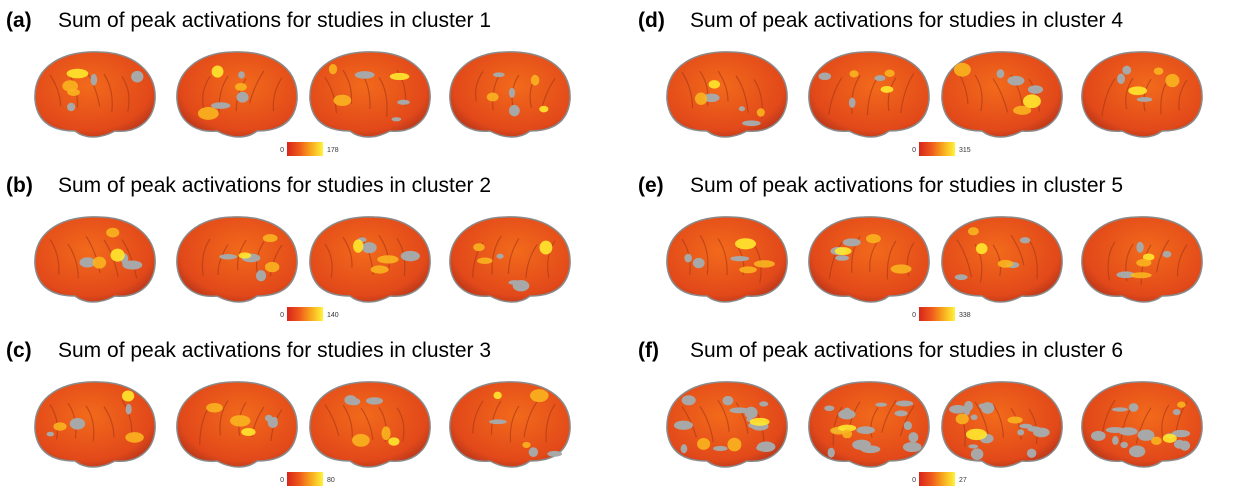 The width and height of the screenshot is (1234, 494). Describe the element at coordinates (914, 315) in the screenshot. I see `colorbar-min: 0` at that location.